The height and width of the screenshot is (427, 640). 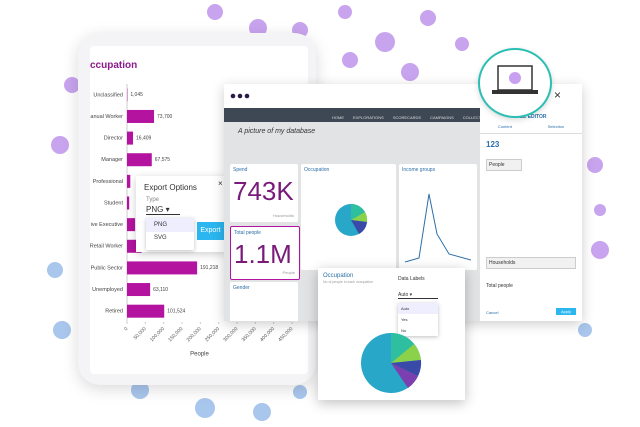 What do you see at coordinates (241, 288) in the screenshot?
I see `tile-title: Gender` at bounding box center [241, 288].